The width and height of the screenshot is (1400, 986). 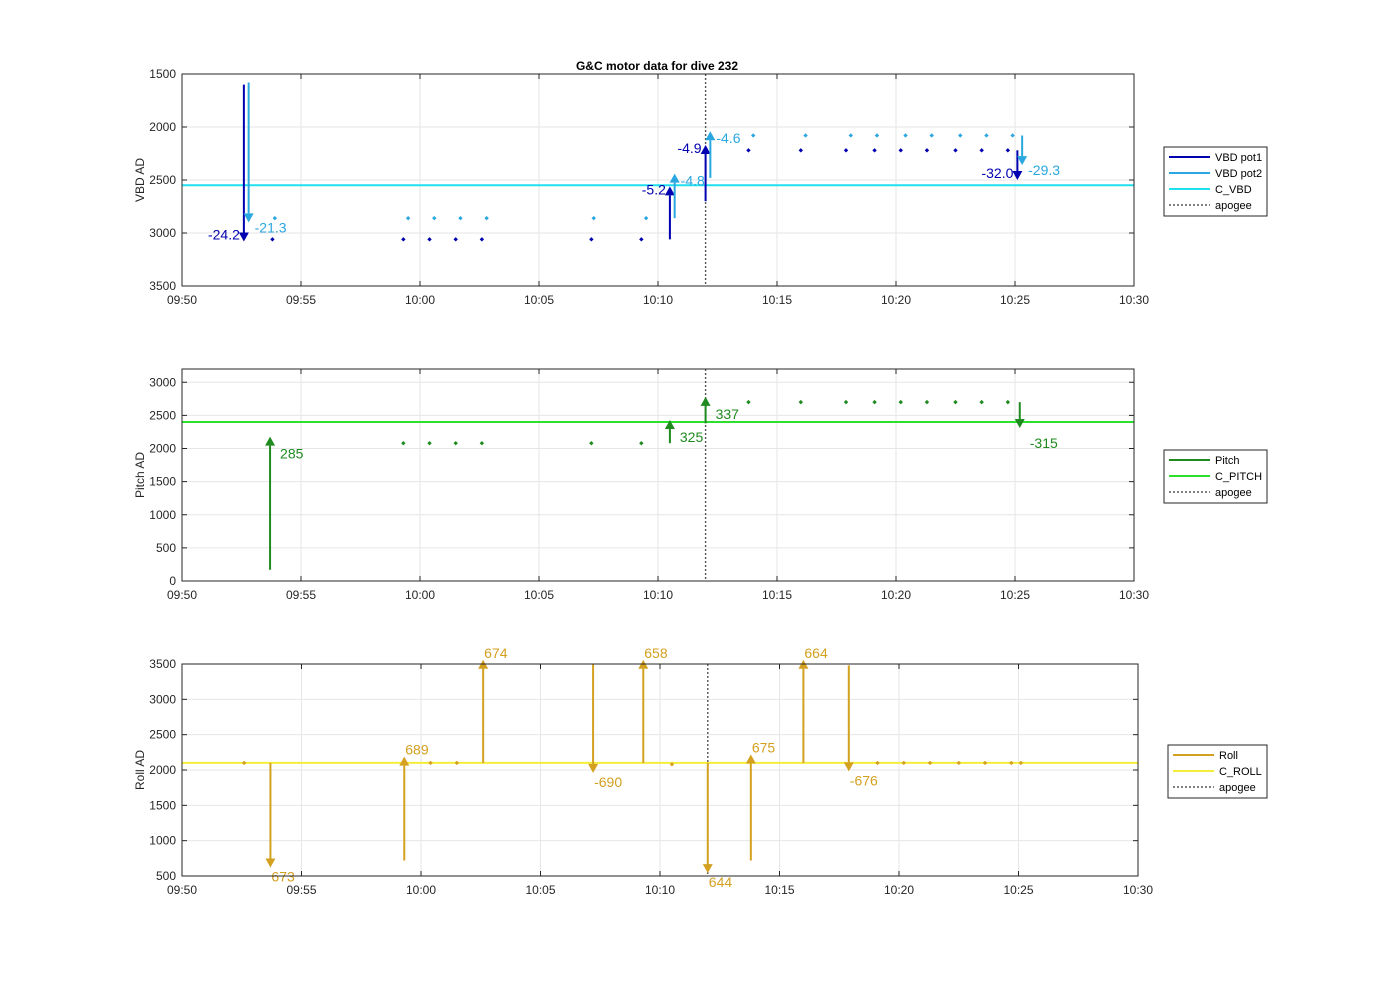 What do you see at coordinates (728, 414) in the screenshot?
I see `arrow-label: 337` at bounding box center [728, 414].